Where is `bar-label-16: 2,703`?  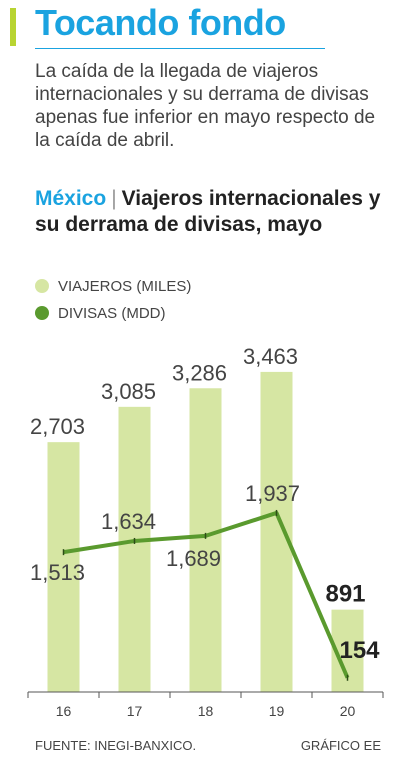 bar-label-16: 2,703 is located at coordinates (57, 426).